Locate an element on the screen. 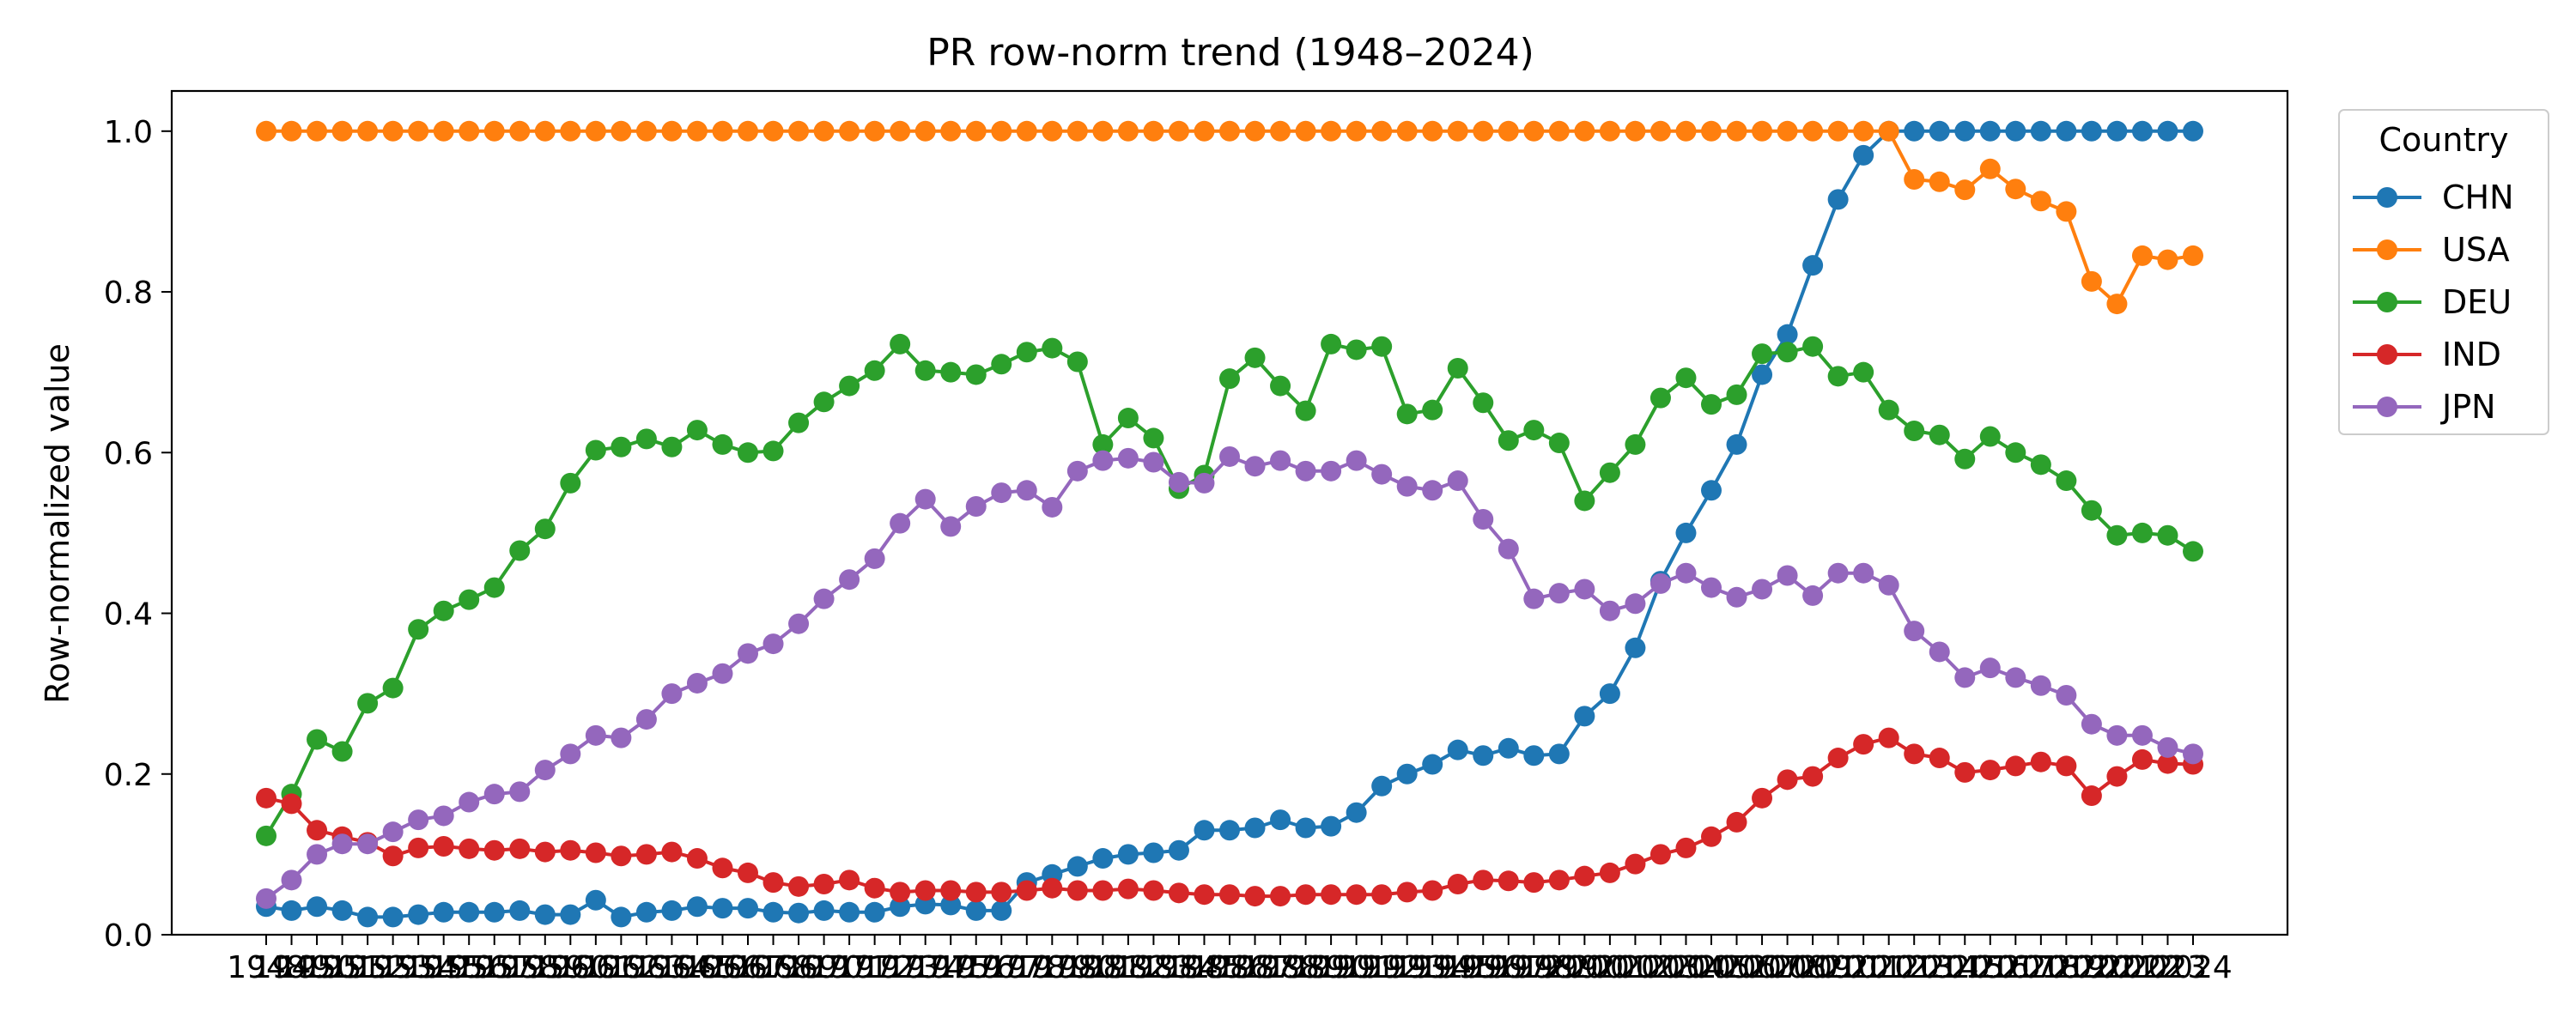  legend-label: USA is located at coordinates (2476, 250).